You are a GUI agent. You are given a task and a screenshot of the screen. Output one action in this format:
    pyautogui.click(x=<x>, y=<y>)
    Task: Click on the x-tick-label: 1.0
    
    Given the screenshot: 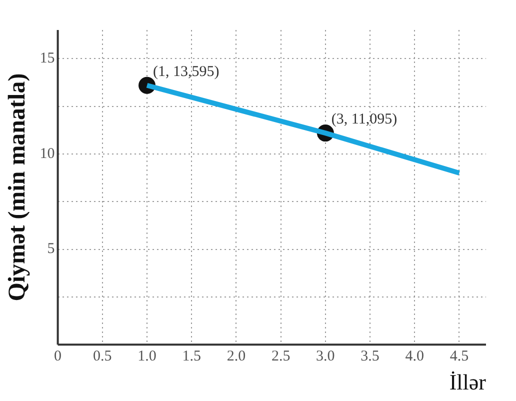 What is the action you would take?
    pyautogui.click(x=147, y=356)
    